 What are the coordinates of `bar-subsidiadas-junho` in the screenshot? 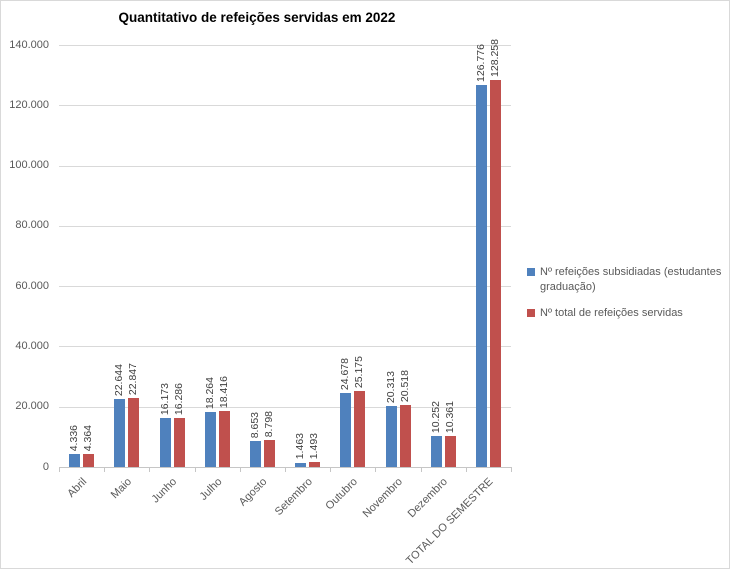 It's located at (165, 442).